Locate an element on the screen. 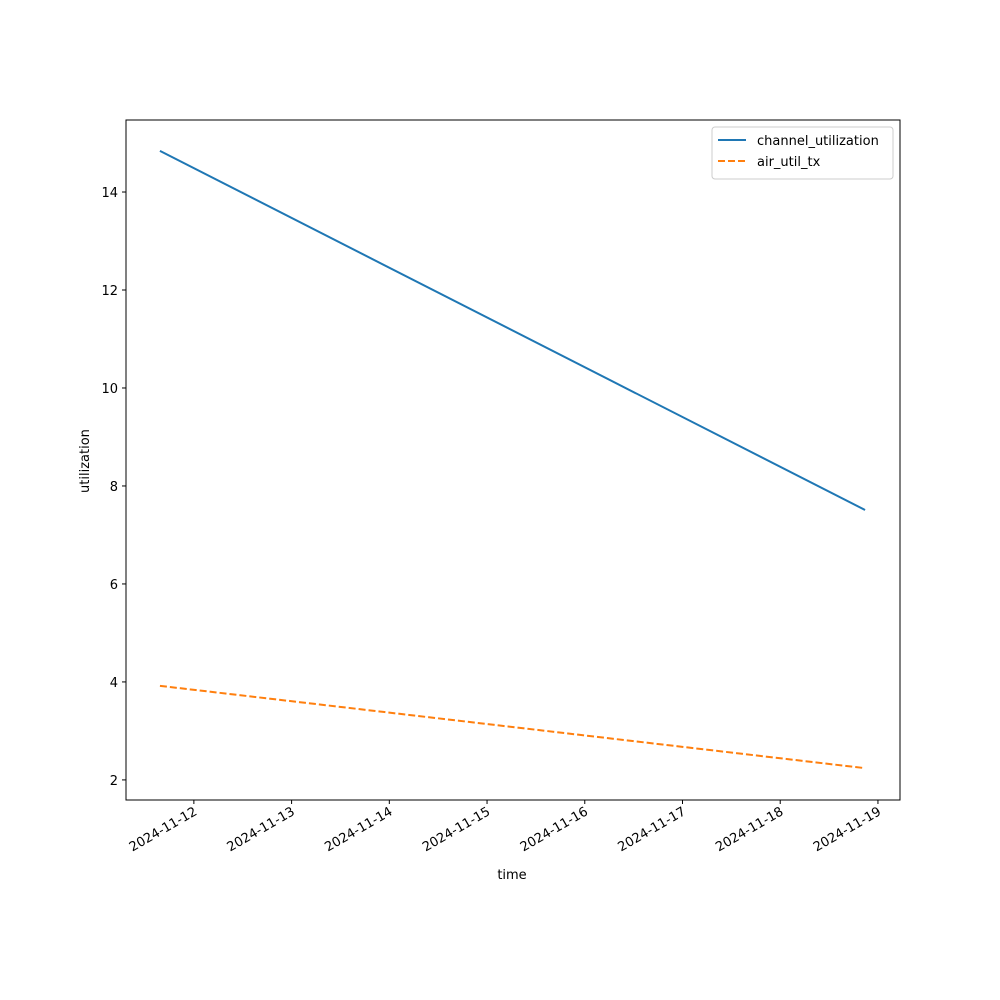  y-axis-label: utilization is located at coordinates (85, 461).